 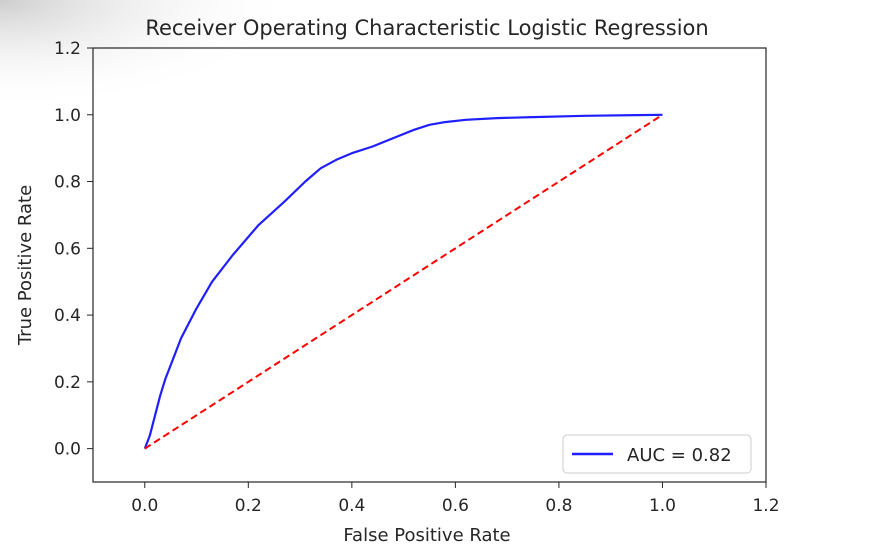 I want to click on x-tick-label: 1.2, so click(x=765, y=506).